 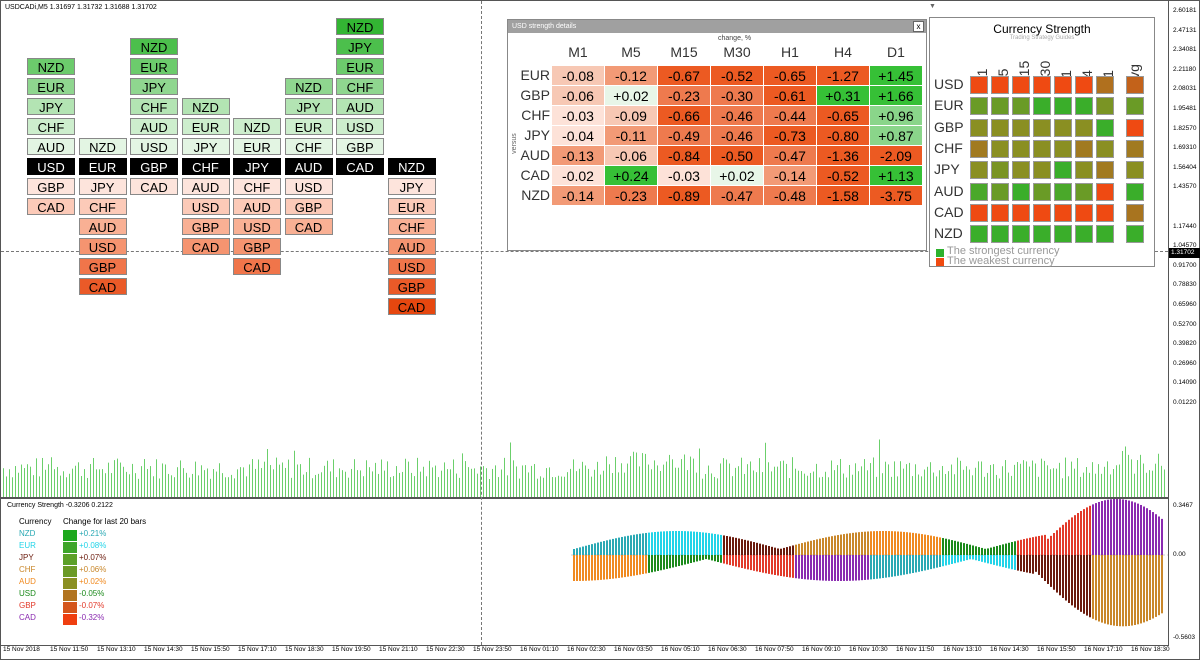 What do you see at coordinates (411, 166) in the screenshot?
I see `selected-currency-cell: NZD` at bounding box center [411, 166].